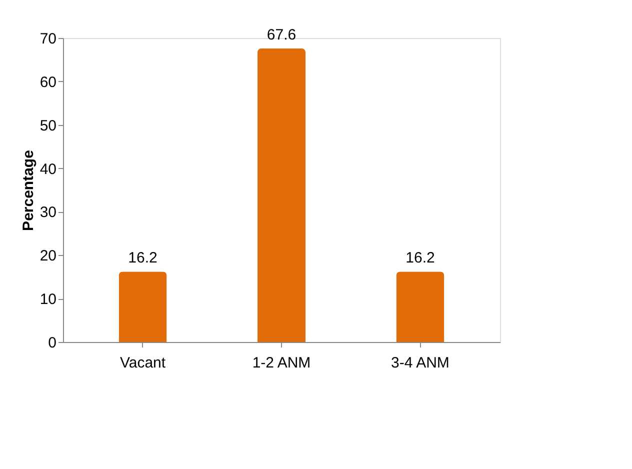  I want to click on y-tick-label: 40, so click(48, 169).